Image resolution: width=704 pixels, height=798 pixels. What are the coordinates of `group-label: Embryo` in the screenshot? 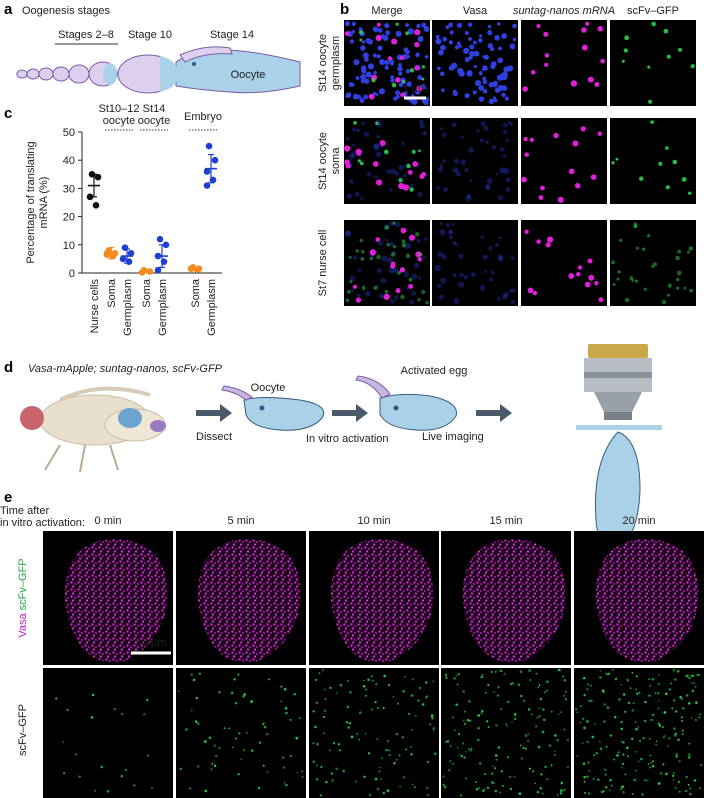 It's located at (203, 117).